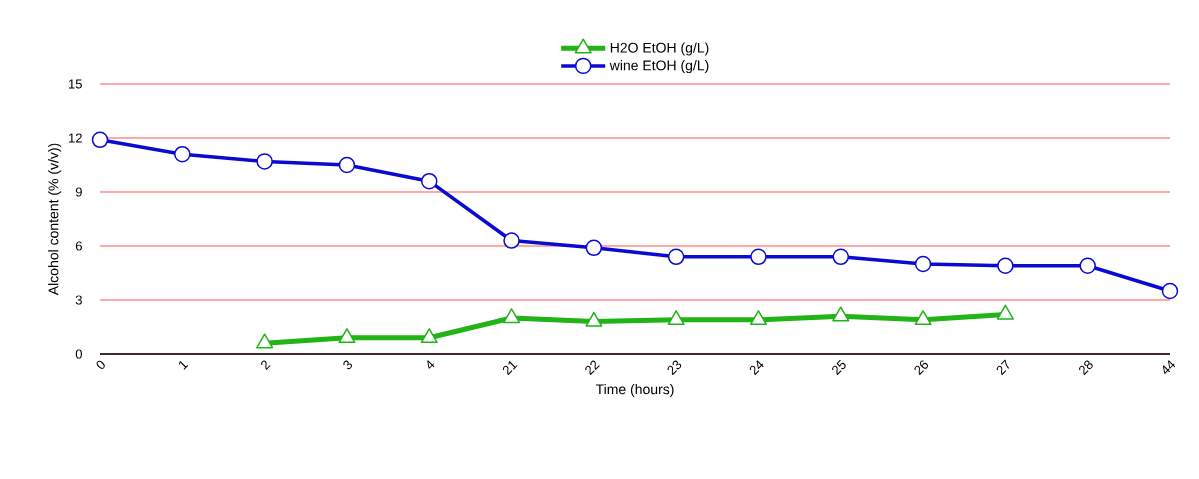  What do you see at coordinates (510, 368) in the screenshot?
I see `x-tick-label: 21` at bounding box center [510, 368].